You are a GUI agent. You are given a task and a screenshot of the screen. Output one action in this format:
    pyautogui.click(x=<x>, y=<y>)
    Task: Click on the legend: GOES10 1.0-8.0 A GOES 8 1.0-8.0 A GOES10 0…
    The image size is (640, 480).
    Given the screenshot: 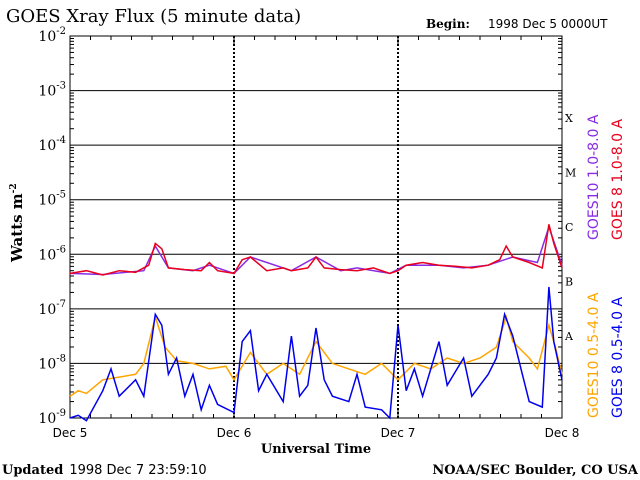 What is the action you would take?
    pyautogui.click(x=606, y=266)
    